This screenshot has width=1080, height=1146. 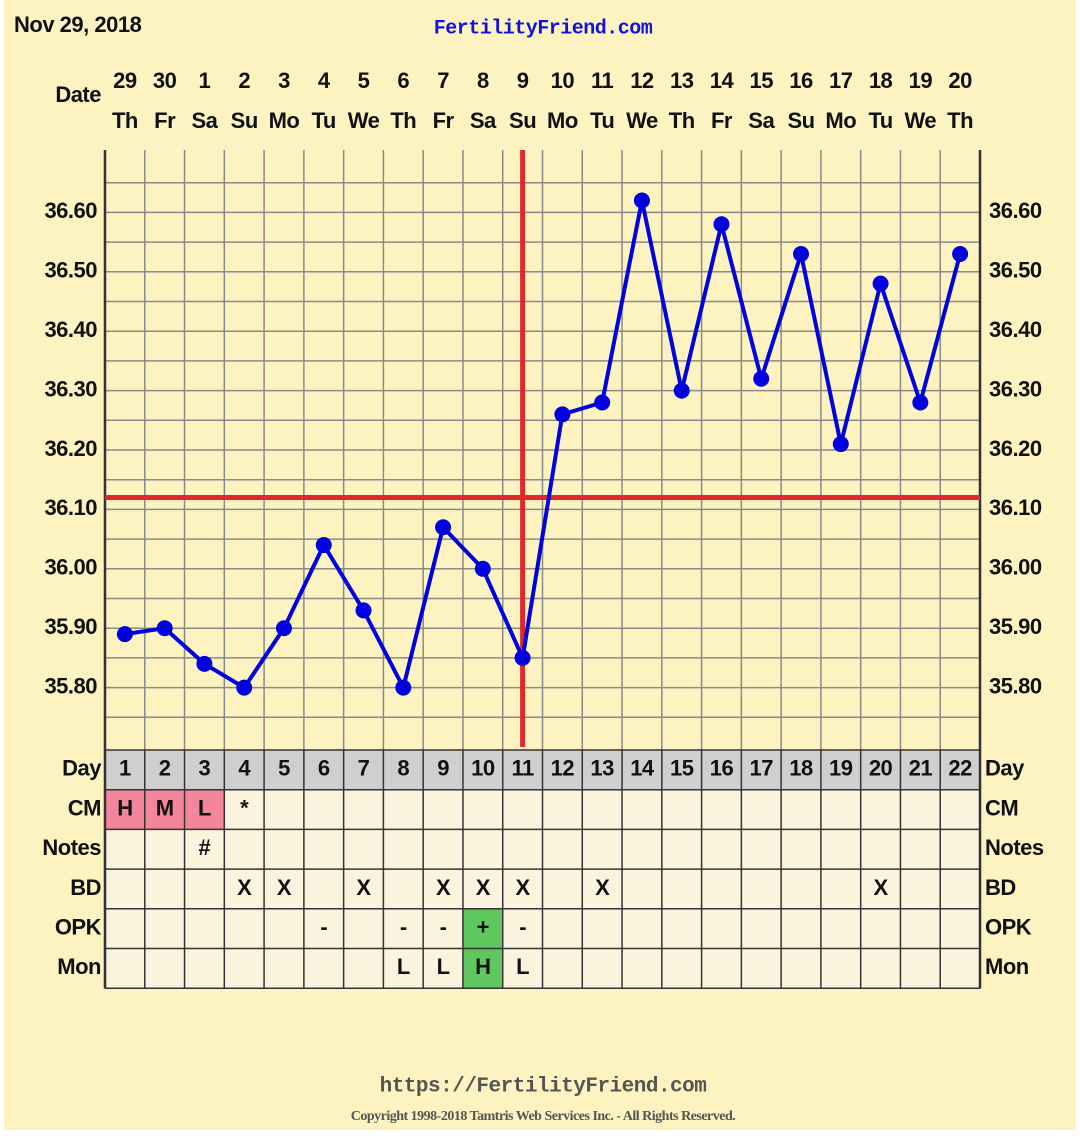 What do you see at coordinates (1005, 768) in the screenshot?
I see `row-label-right: Day` at bounding box center [1005, 768].